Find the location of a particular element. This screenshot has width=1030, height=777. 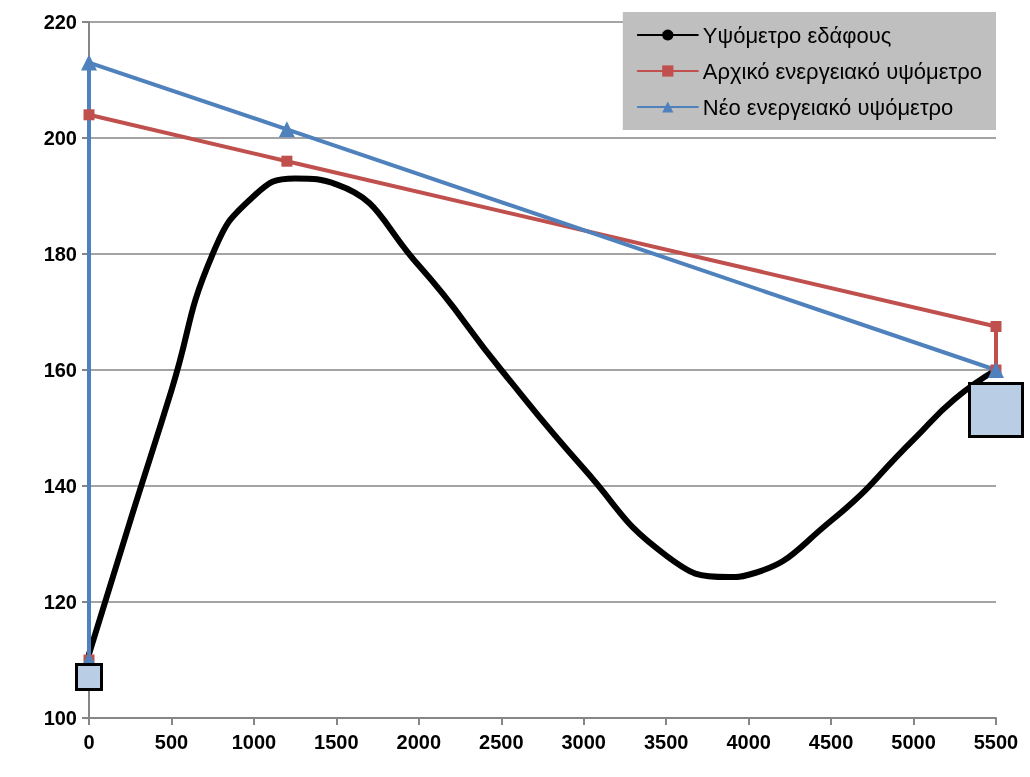

y-tick-label: 140 is located at coordinates (60, 486).